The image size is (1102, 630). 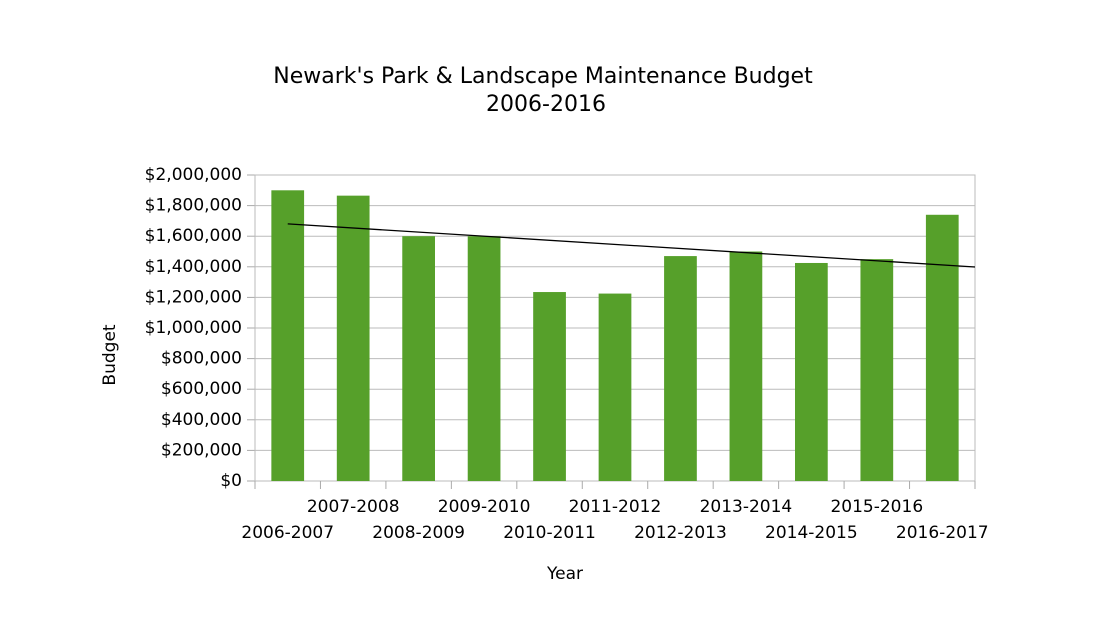 I want to click on x-tick-label: 2006-2007, so click(x=287, y=533).